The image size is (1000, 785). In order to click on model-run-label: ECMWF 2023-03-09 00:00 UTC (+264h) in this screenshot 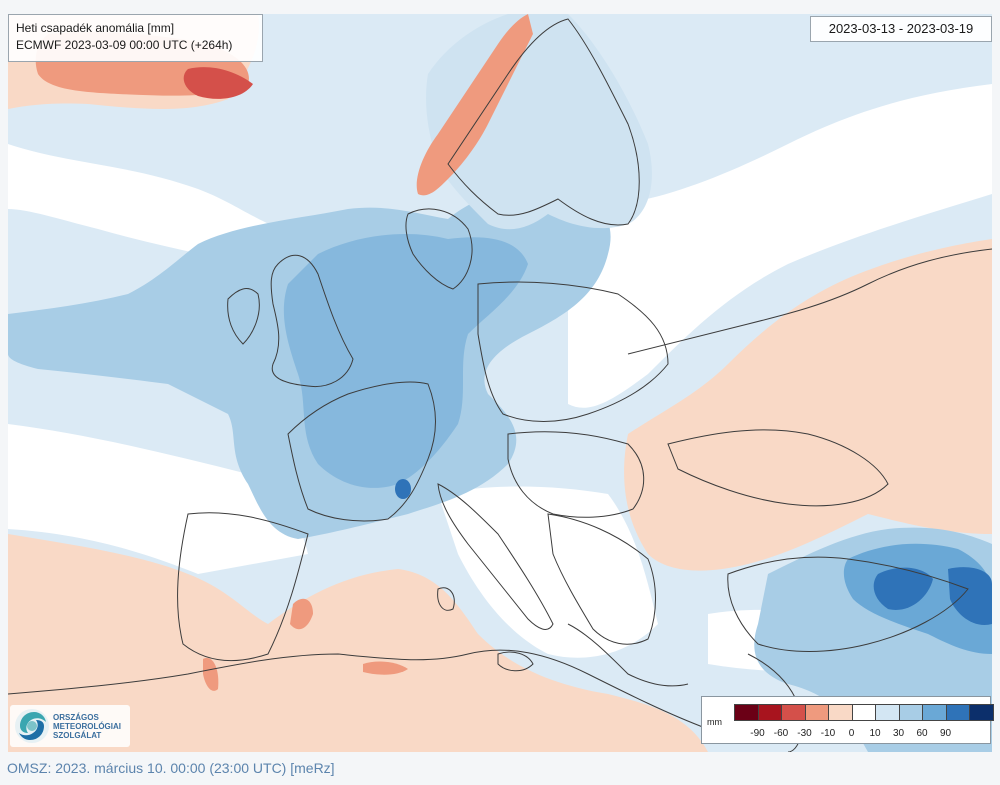, I will do `click(124, 45)`.